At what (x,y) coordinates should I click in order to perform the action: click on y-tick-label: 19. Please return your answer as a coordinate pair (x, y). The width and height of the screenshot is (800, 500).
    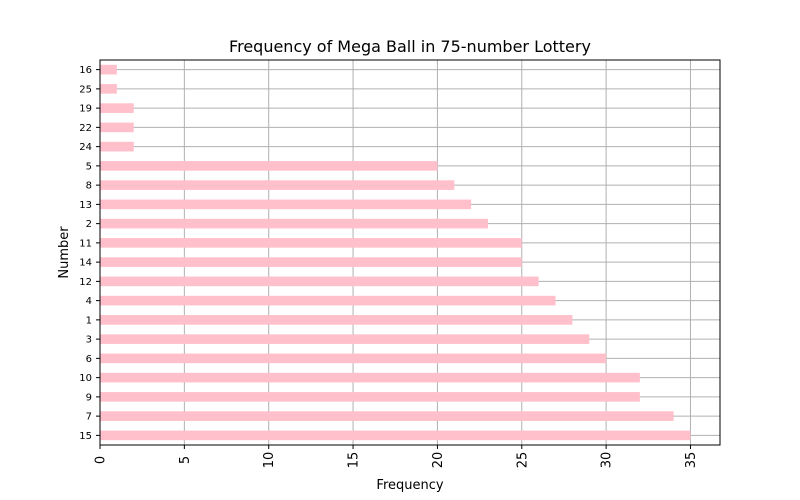
    Looking at the image, I should click on (85, 109).